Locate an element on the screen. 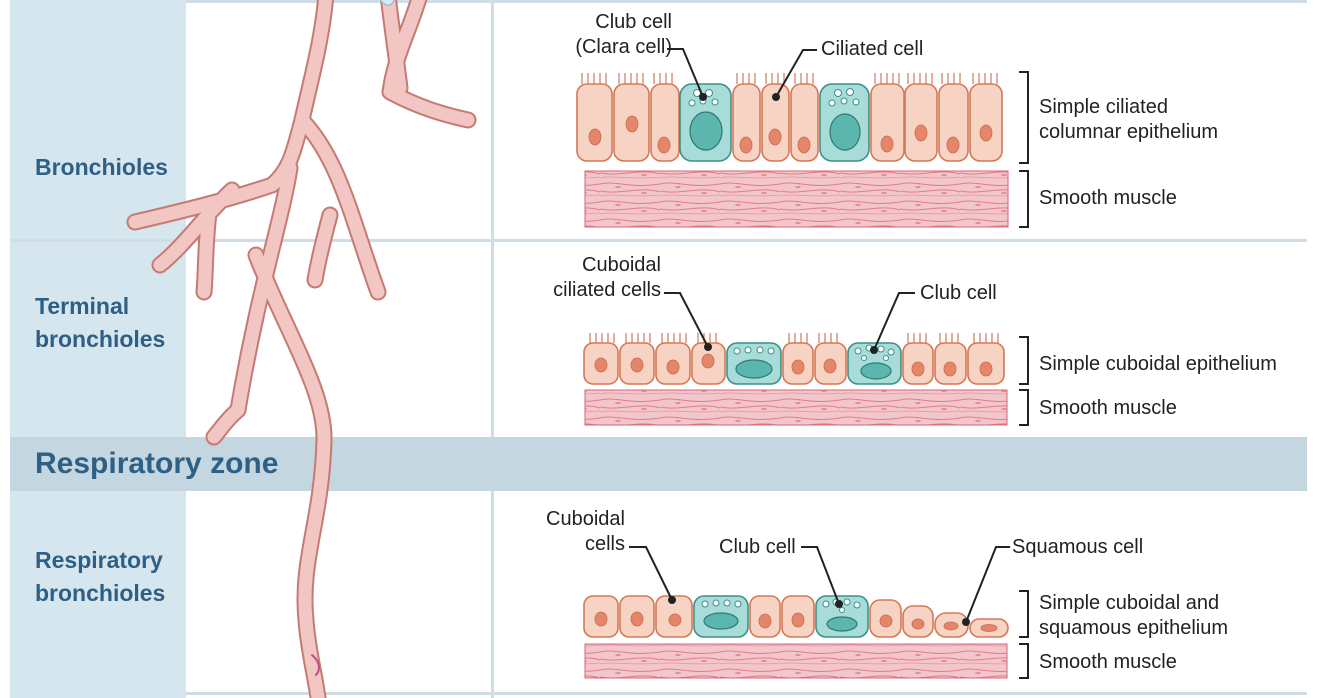 The width and height of the screenshot is (1324, 698). label-cuboidal-ciliated-cells: Cuboidal ciliated cells is located at coordinates (607, 277).